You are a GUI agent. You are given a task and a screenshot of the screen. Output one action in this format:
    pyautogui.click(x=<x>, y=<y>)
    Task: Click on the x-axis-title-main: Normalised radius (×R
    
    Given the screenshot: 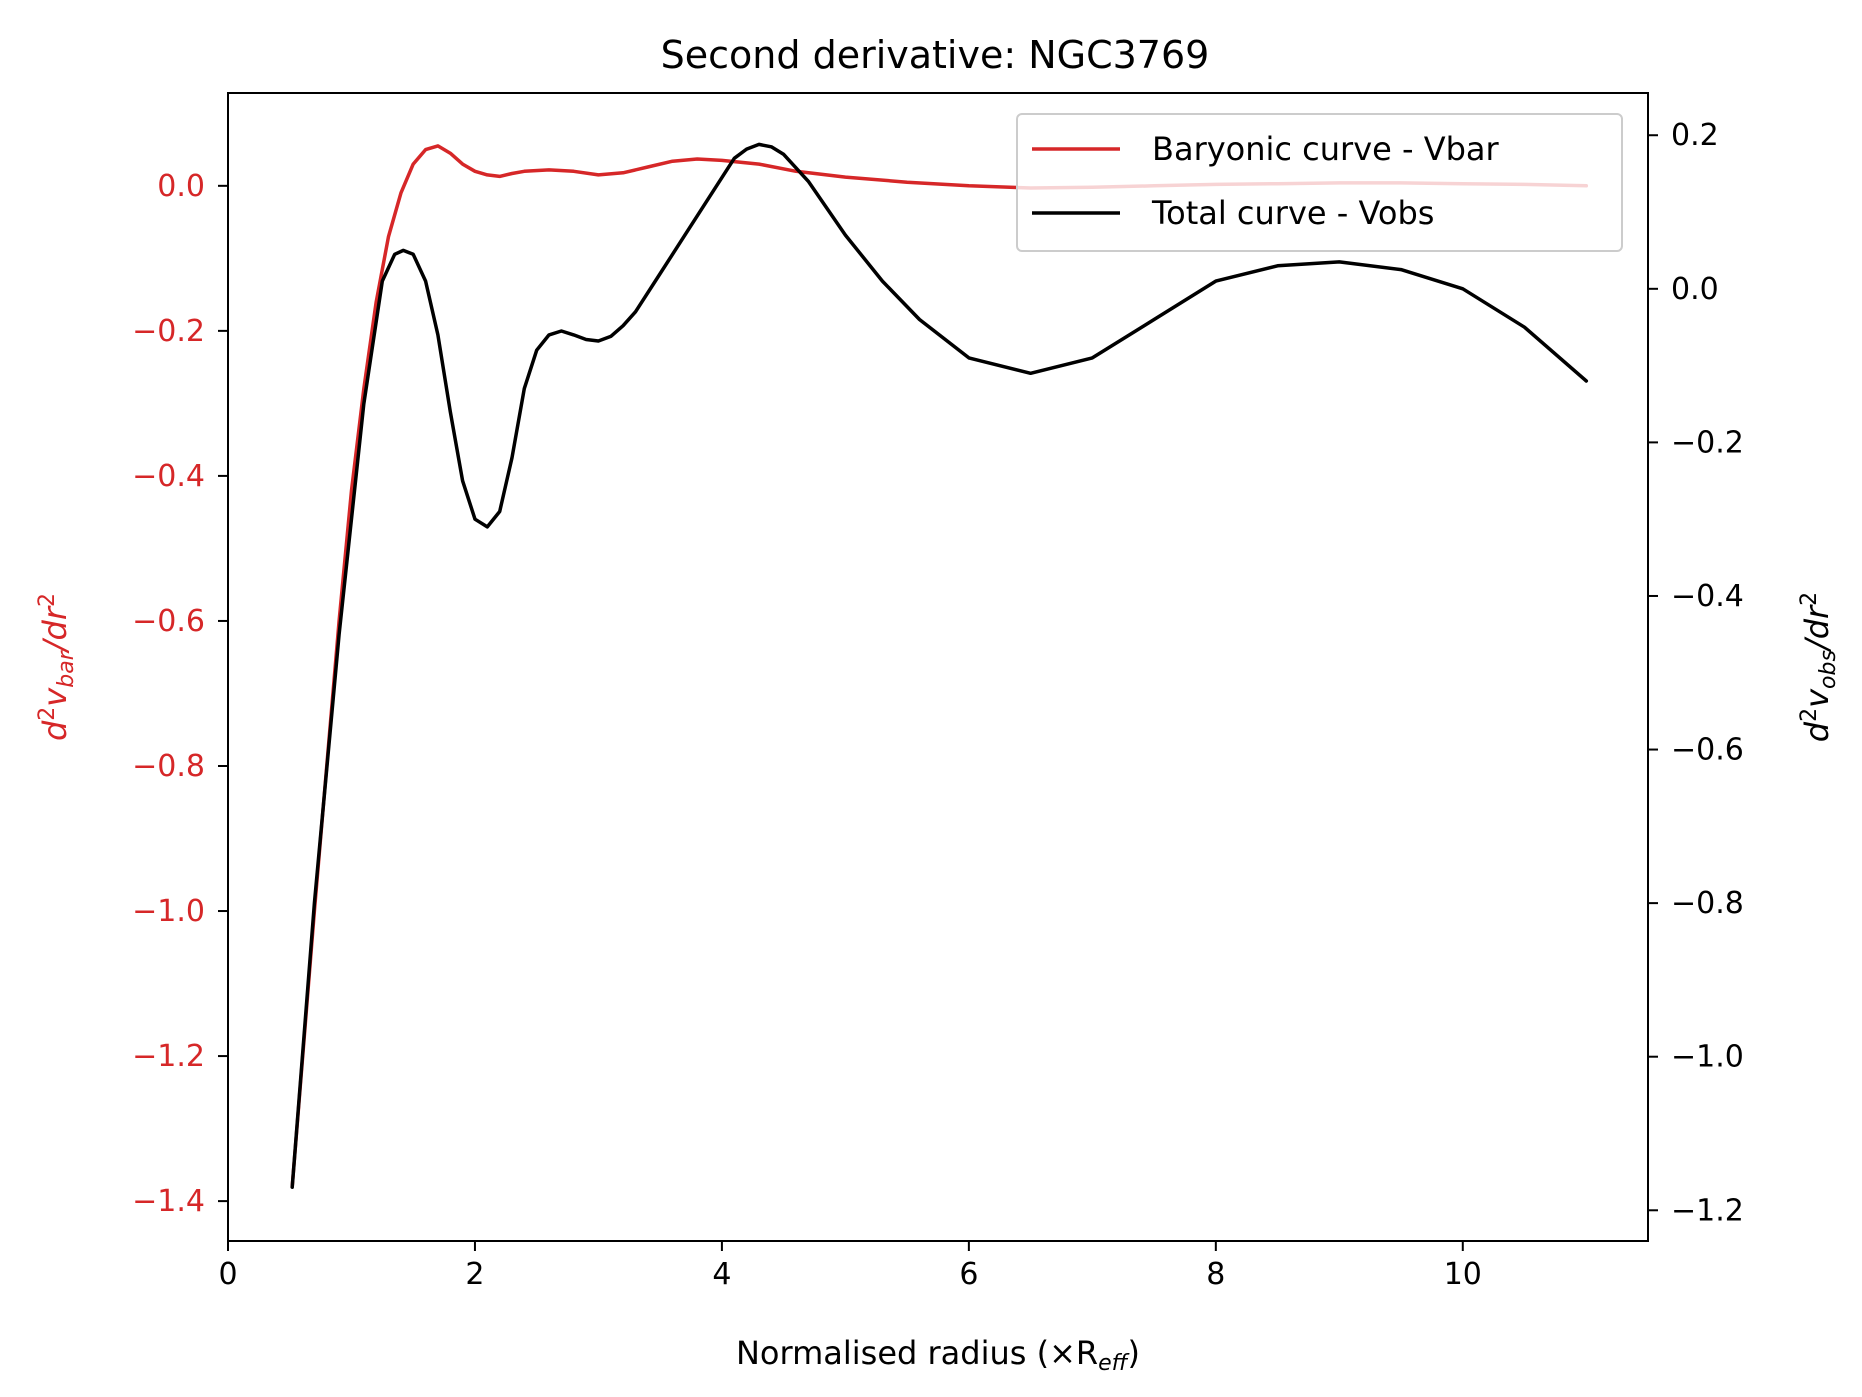 What is the action you would take?
    pyautogui.click(x=917, y=1353)
    